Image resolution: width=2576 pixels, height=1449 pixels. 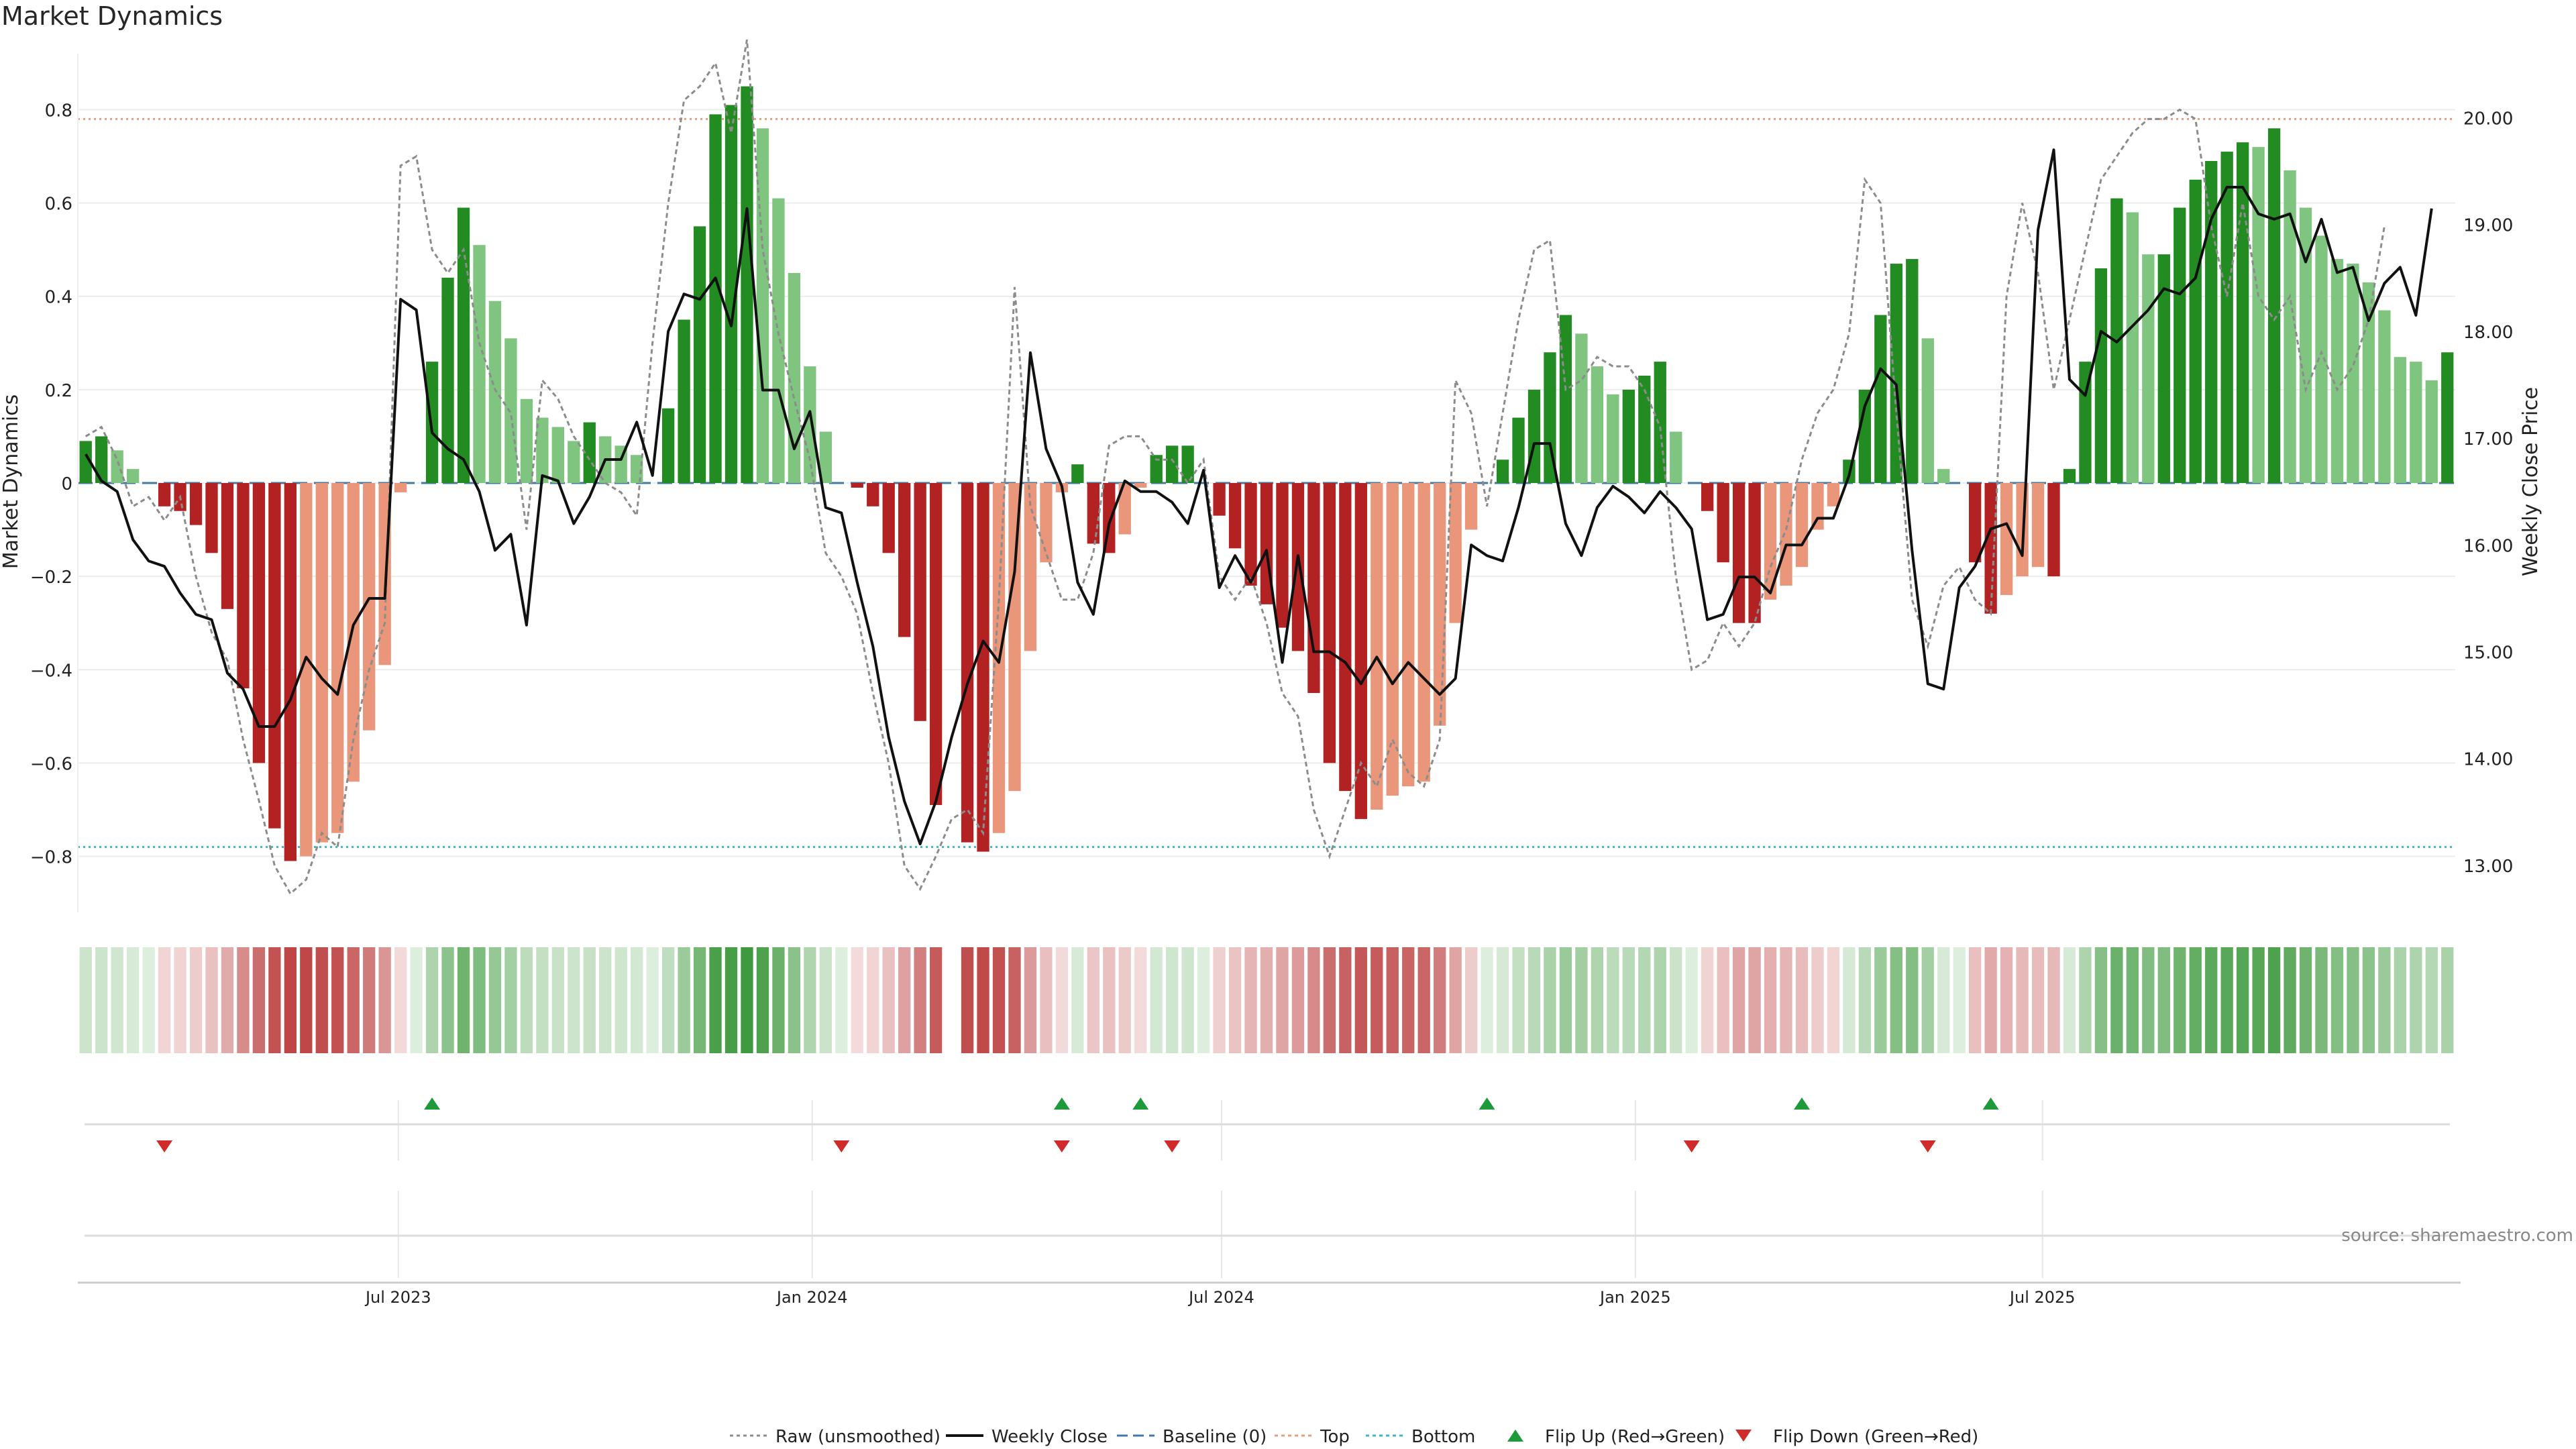 I want to click on flip-up-marker, so click(x=1061, y=1103).